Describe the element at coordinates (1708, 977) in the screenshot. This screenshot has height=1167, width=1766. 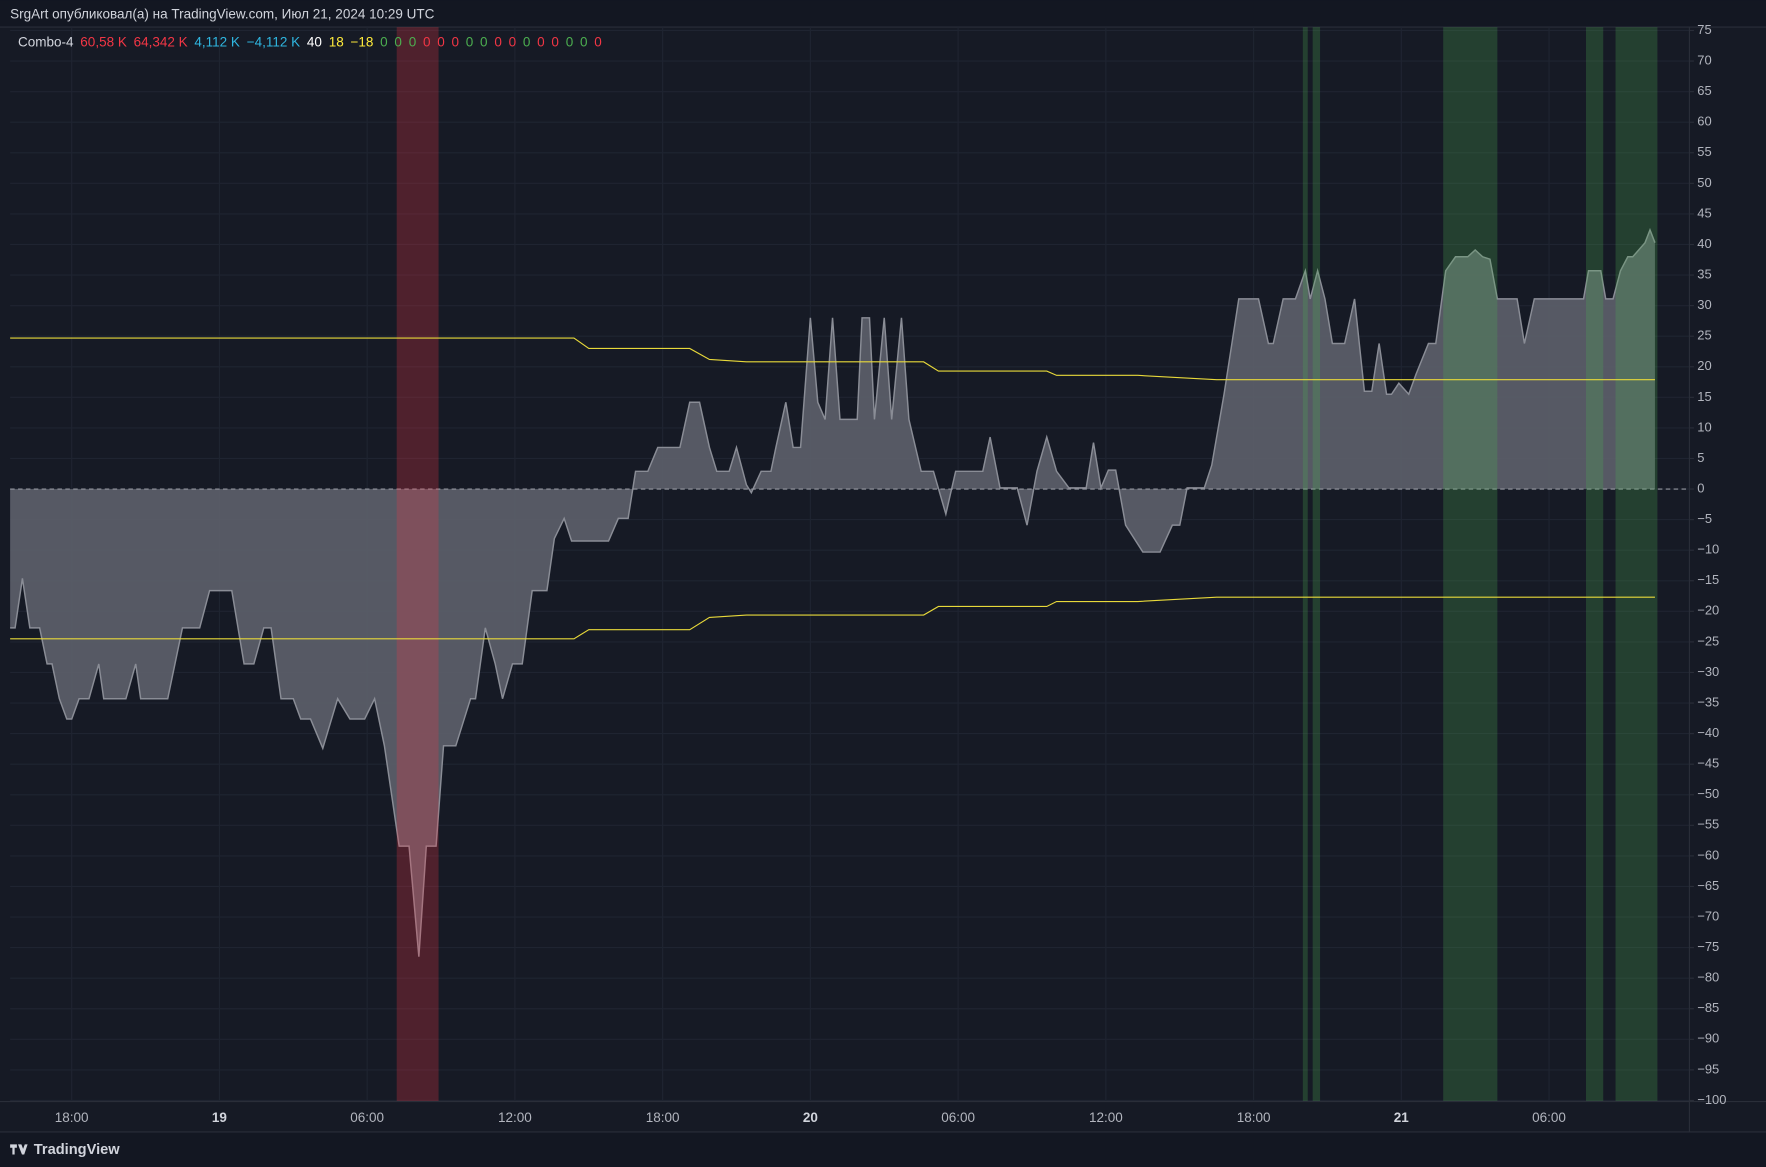
I see `y-tick-label: −80` at that location.